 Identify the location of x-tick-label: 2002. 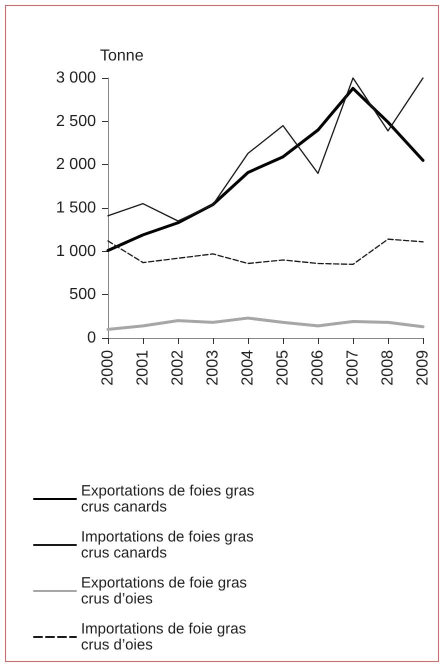
(178, 368).